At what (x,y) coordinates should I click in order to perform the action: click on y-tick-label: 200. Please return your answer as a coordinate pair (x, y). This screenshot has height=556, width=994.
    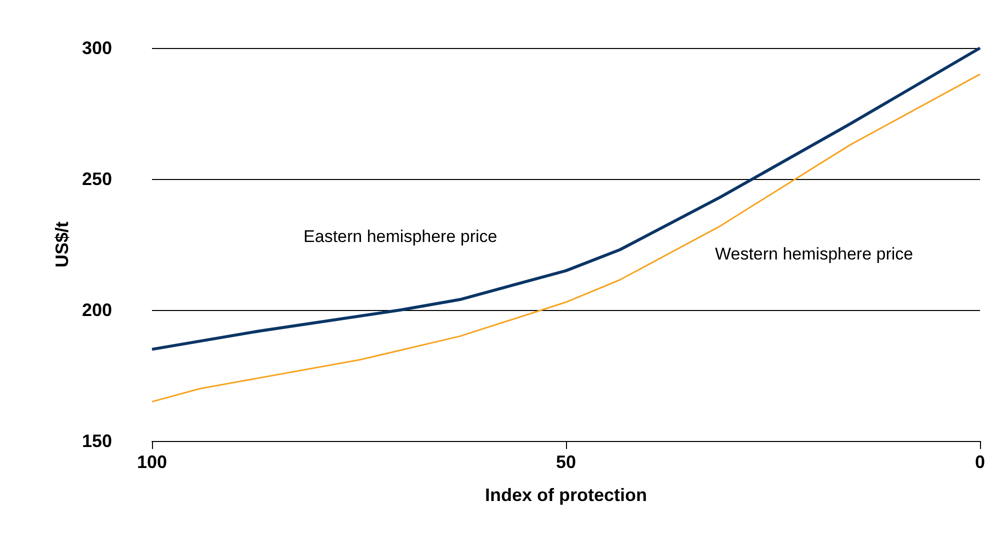
    Looking at the image, I should click on (97, 310).